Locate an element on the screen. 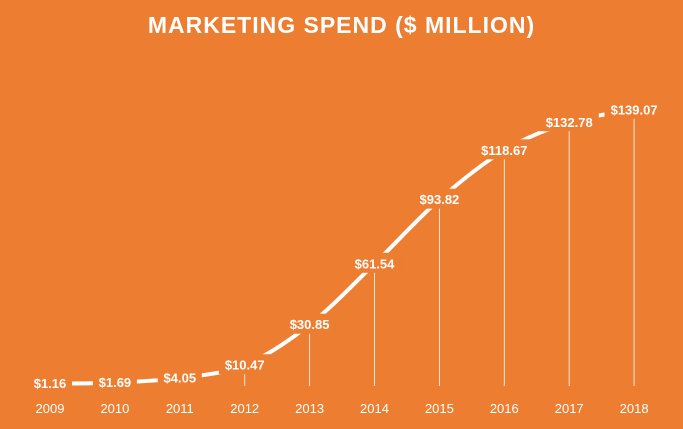  data-label-2010: $1.69 is located at coordinates (114, 381).